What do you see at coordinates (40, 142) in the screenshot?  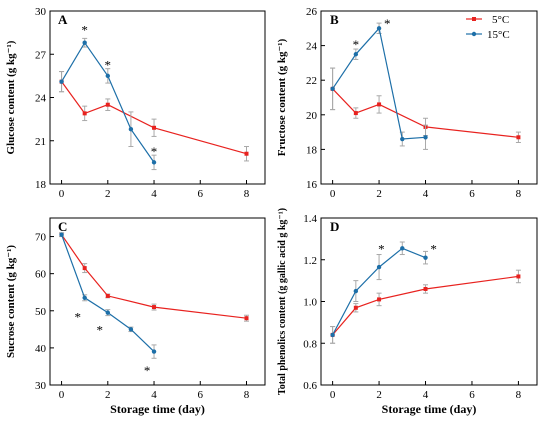 I see `y-tick-label: 21` at bounding box center [40, 142].